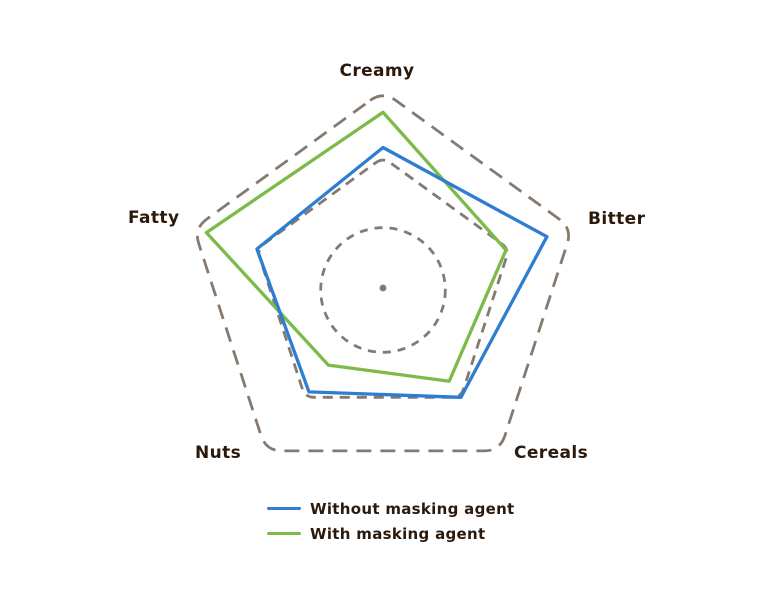 The image size is (773, 609). I want to click on legend-label-with-masking-agent: With masking agent, so click(398, 533).